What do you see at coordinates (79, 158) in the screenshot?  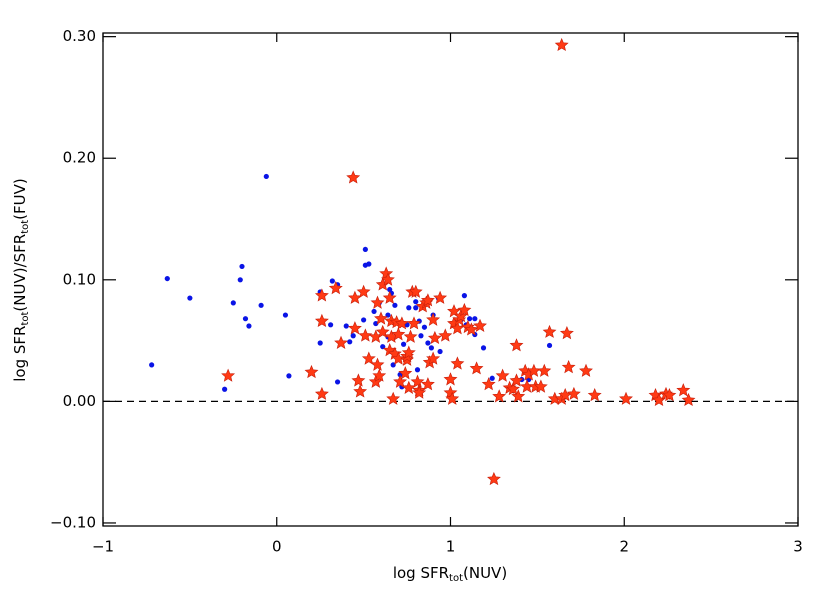 I see `y-tick-label: 0.20` at bounding box center [79, 158].